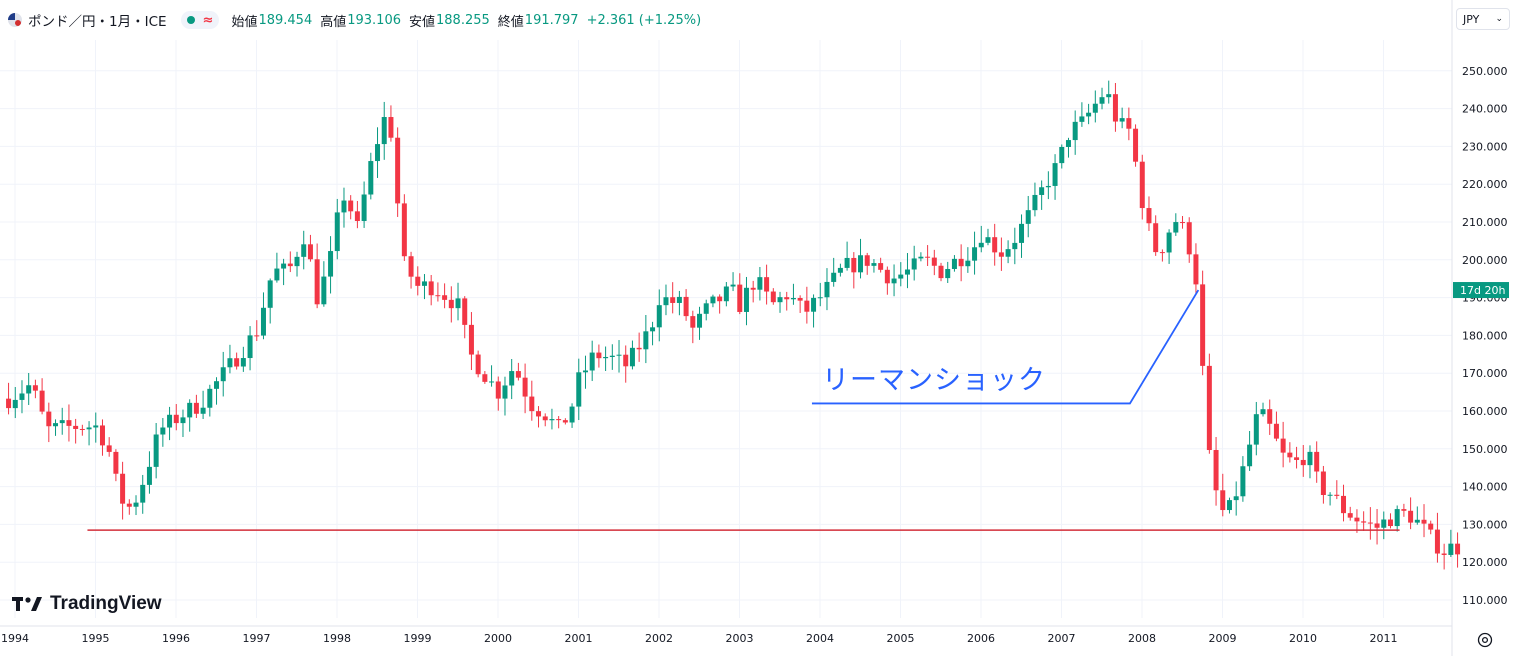 The height and width of the screenshot is (656, 1518). I want to click on x-tick-label: 2004, so click(820, 638).